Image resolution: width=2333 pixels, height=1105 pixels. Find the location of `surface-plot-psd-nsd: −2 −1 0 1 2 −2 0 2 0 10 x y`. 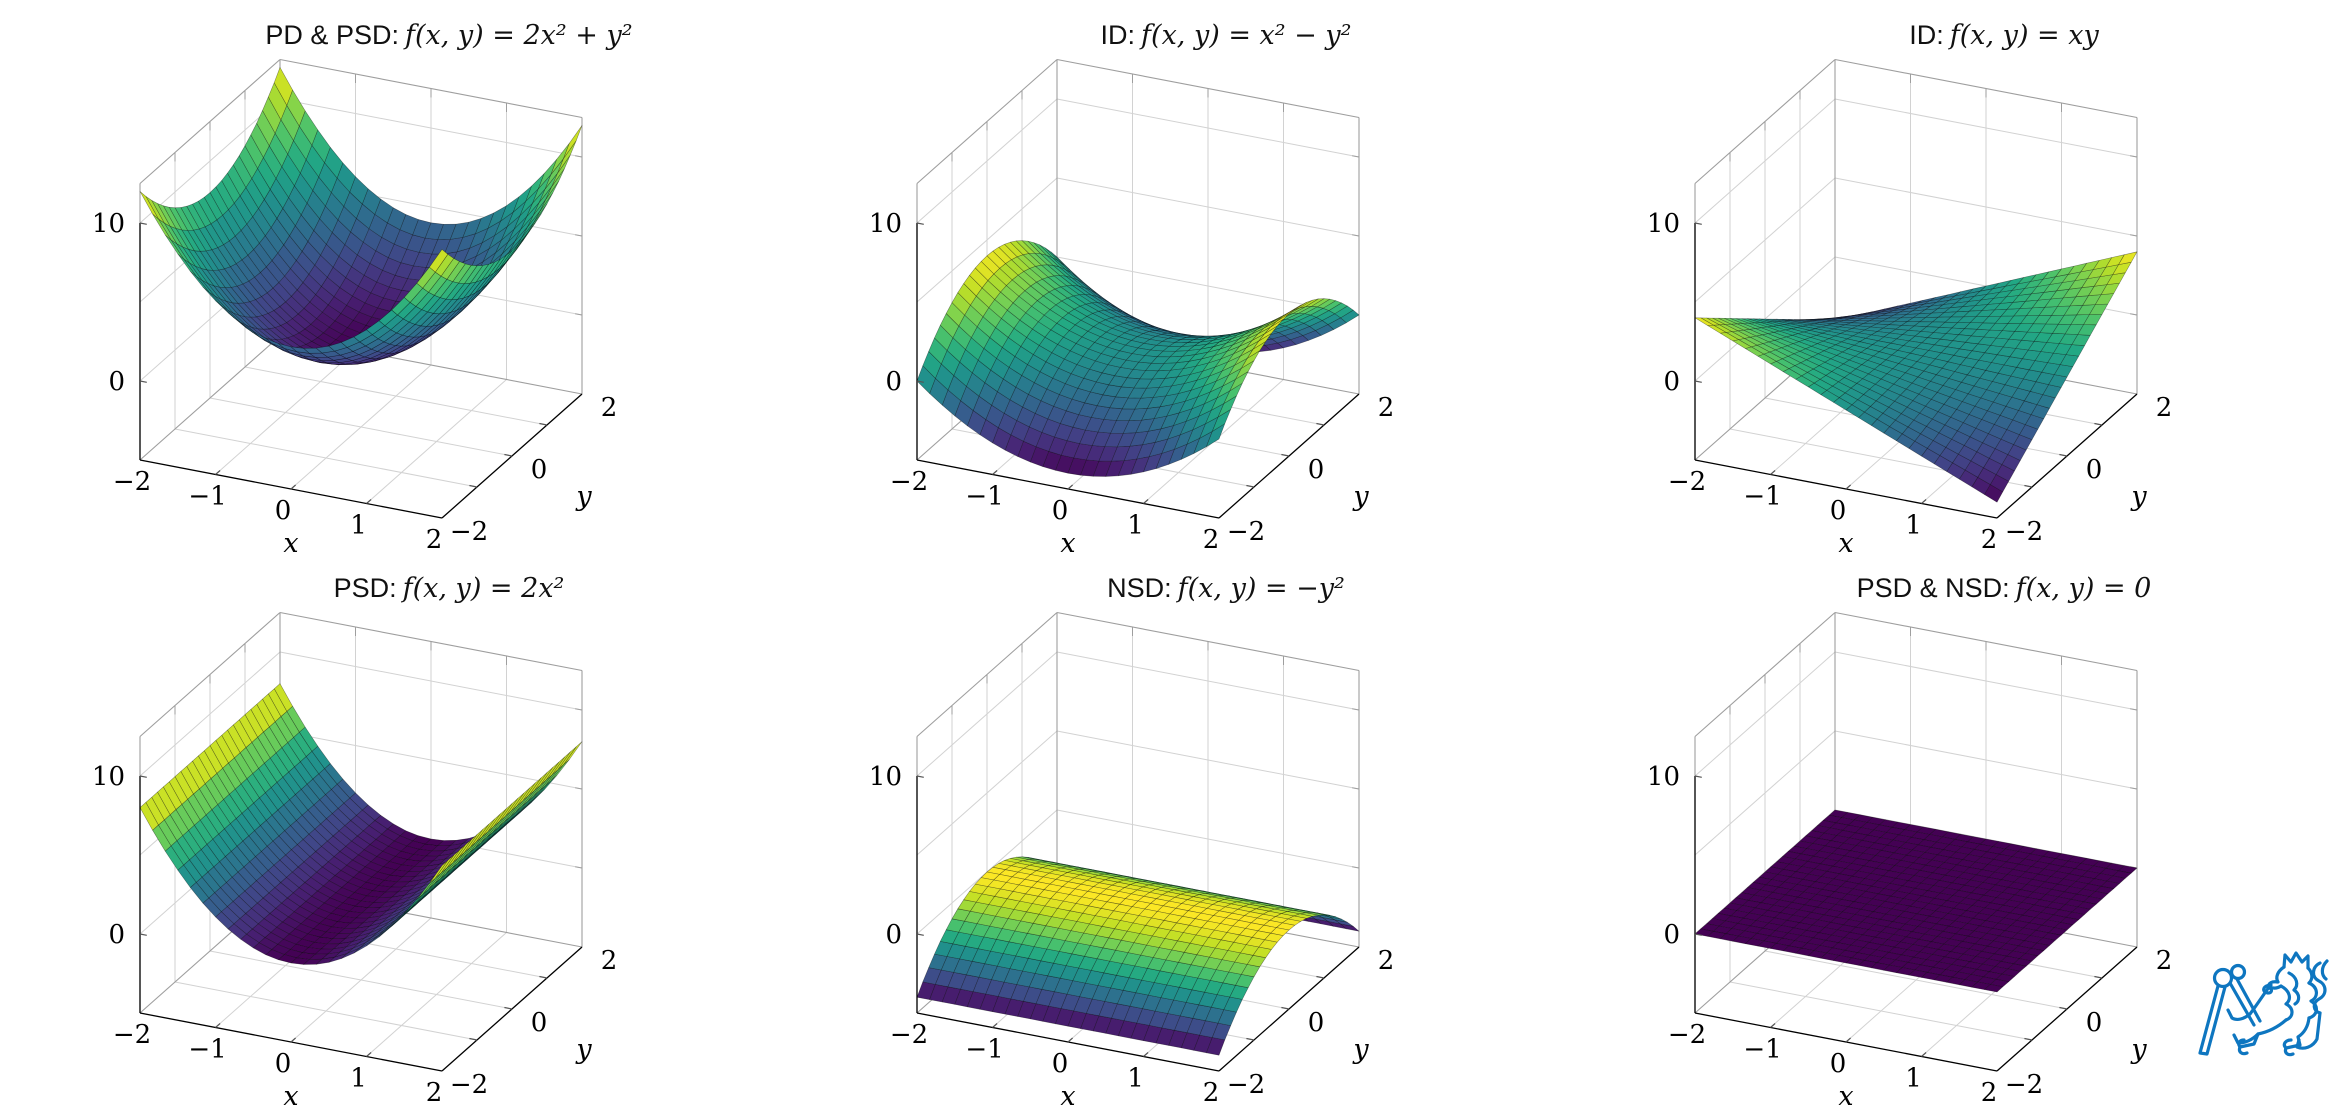

surface-plot-psd-nsd: −2 −1 0 1 2 −2 0 2 0 10 x y is located at coordinates (1909, 858).